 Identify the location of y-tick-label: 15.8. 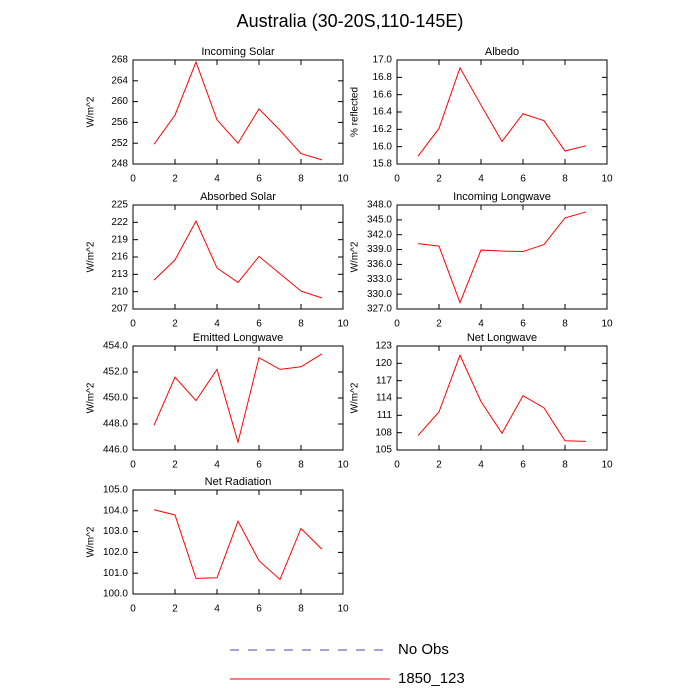
(383, 164).